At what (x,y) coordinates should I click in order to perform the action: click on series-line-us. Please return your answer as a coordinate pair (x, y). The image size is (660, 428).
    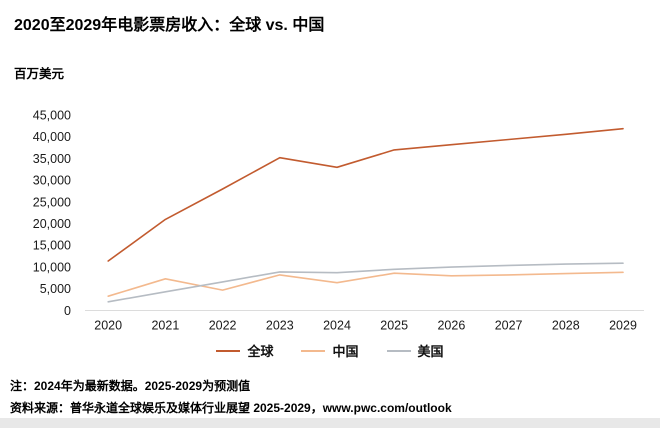
    Looking at the image, I should click on (365, 282).